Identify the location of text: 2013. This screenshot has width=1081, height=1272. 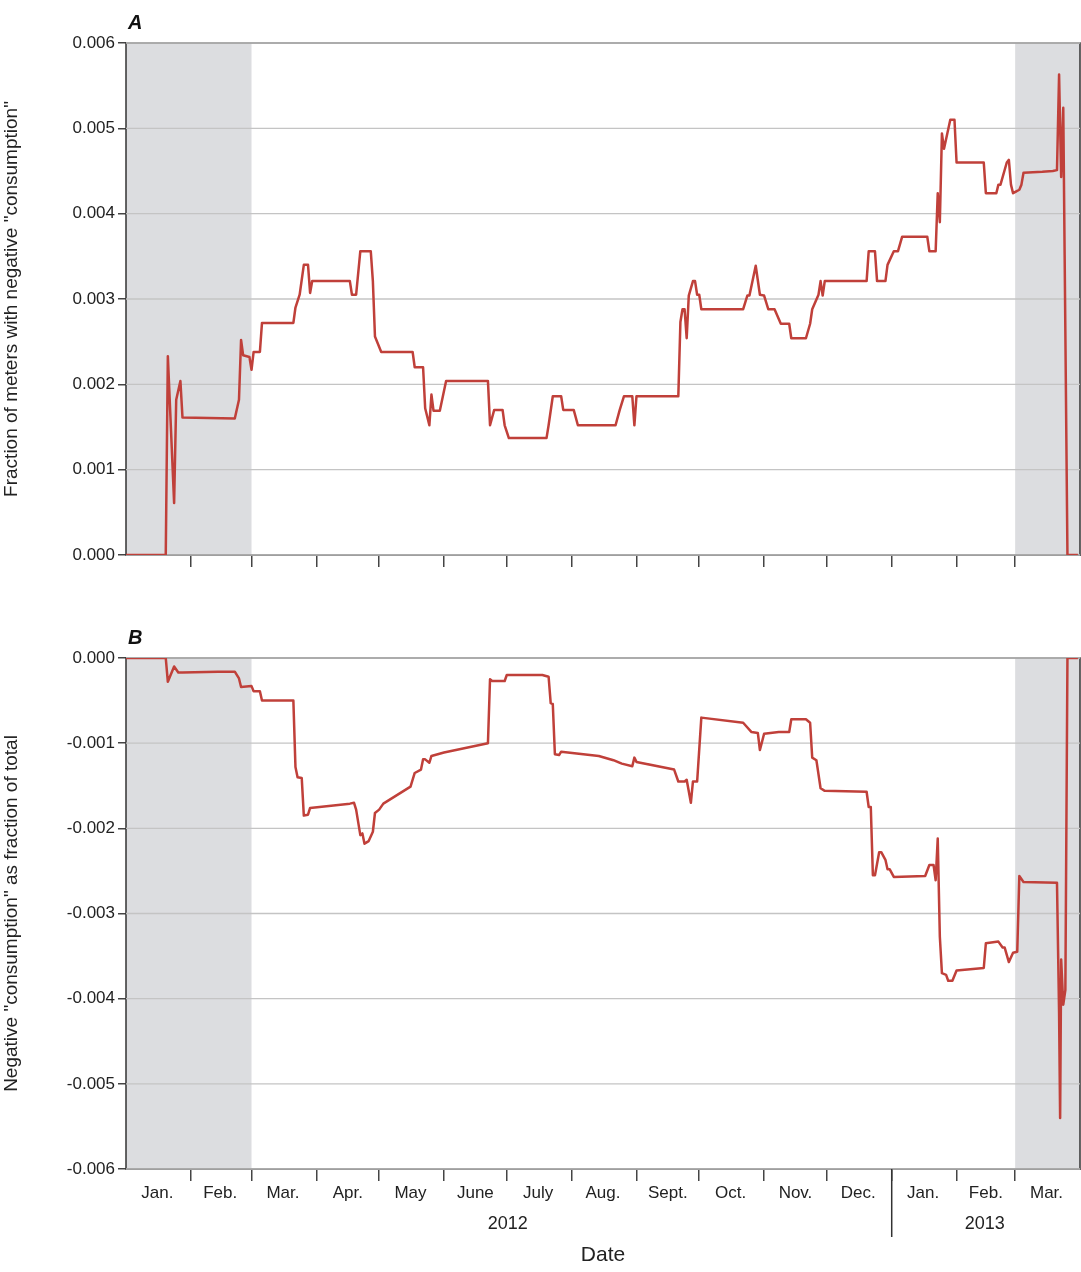
(984, 1222).